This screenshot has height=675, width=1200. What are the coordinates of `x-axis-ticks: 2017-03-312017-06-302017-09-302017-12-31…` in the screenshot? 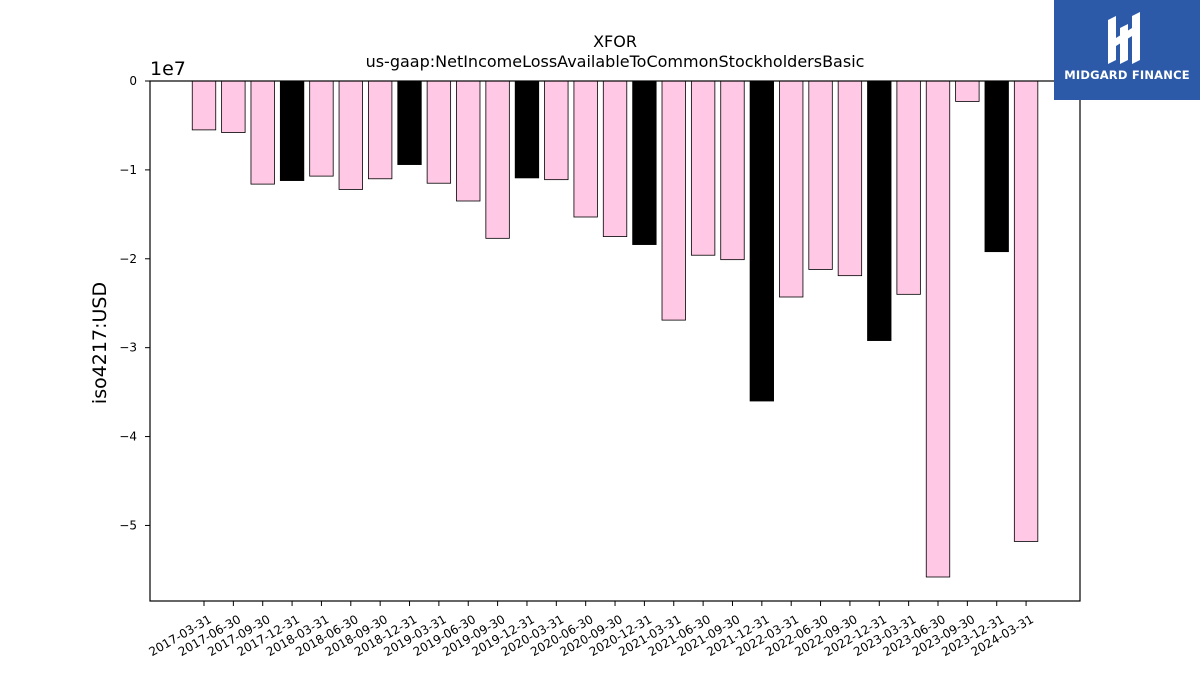 It's located at (591, 630).